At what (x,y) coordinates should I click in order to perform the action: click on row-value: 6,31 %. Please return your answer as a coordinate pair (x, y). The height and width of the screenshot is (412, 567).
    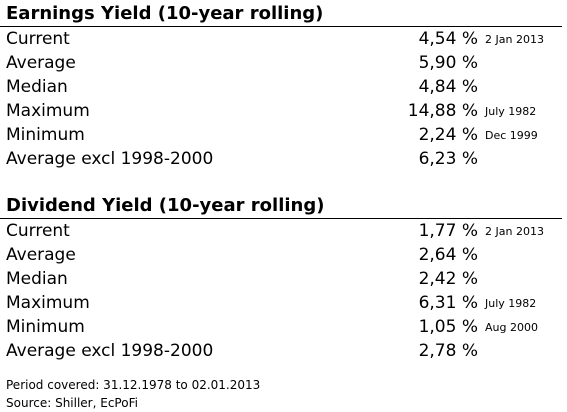
    Looking at the image, I should click on (448, 303).